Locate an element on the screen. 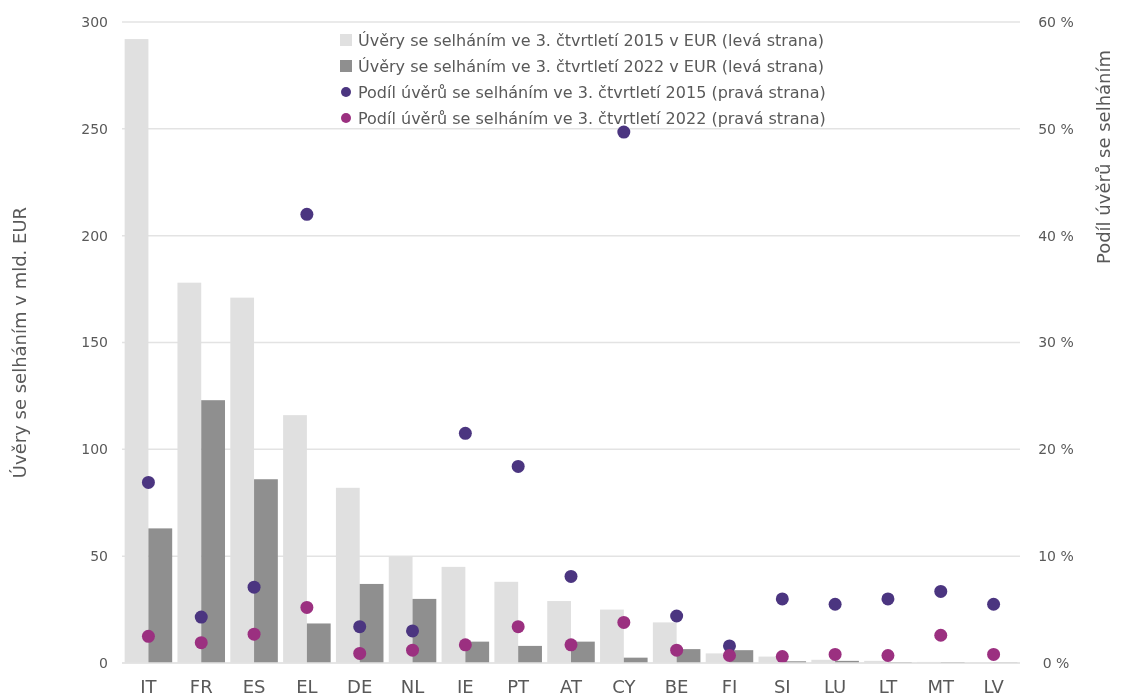 Image resolution: width=1122 pixels, height=700 pixels. x-tick-label: DE is located at coordinates (360, 686).